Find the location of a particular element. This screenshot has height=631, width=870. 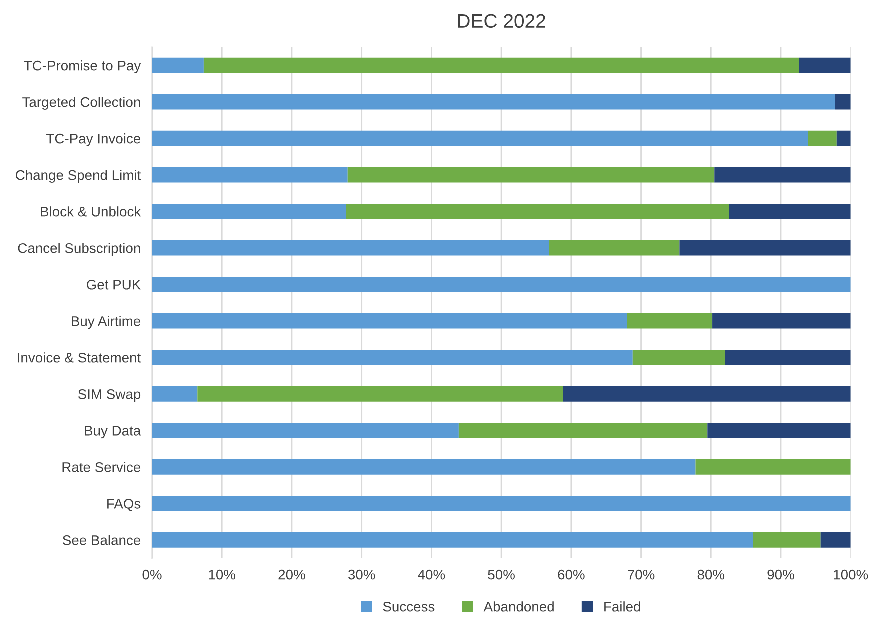

y-tick-label: SIM Swap is located at coordinates (109, 395).